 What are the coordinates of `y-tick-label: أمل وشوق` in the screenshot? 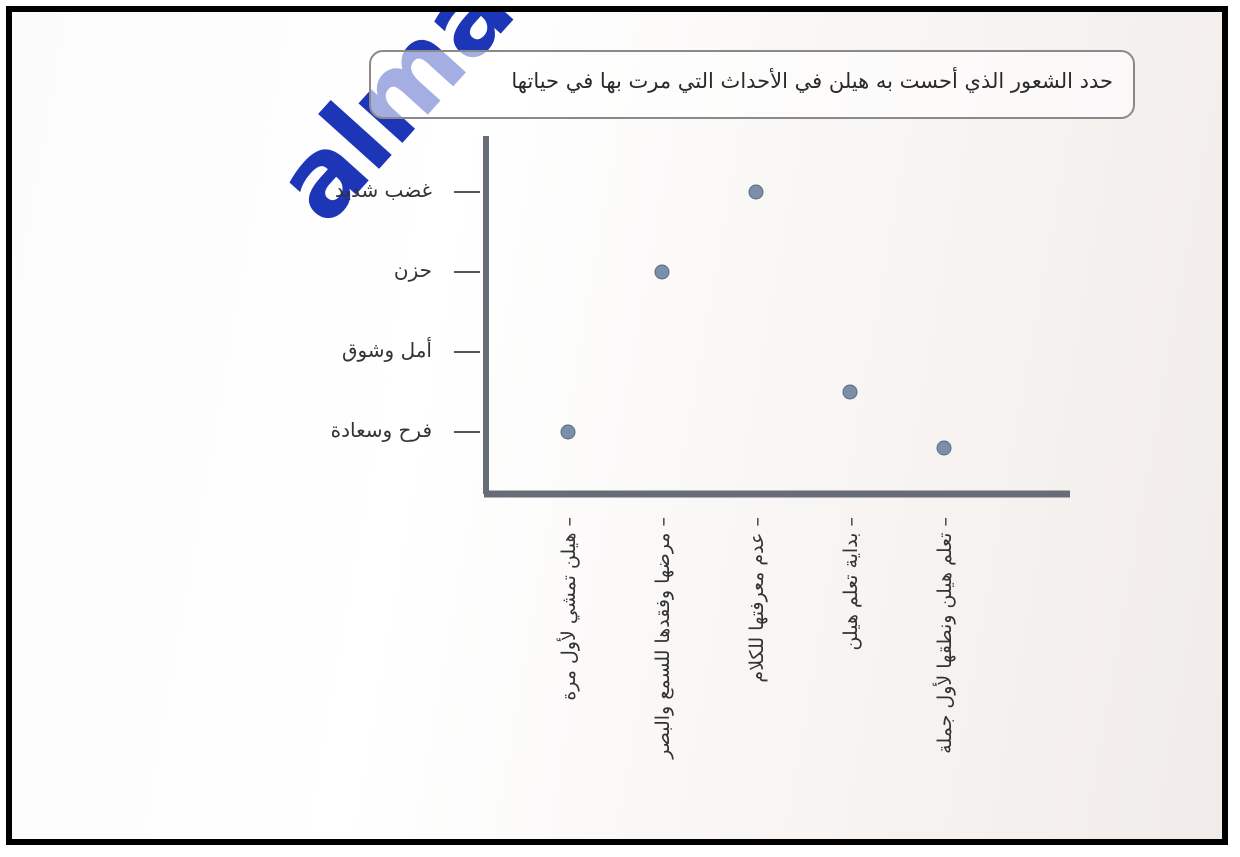 It's located at (386, 350).